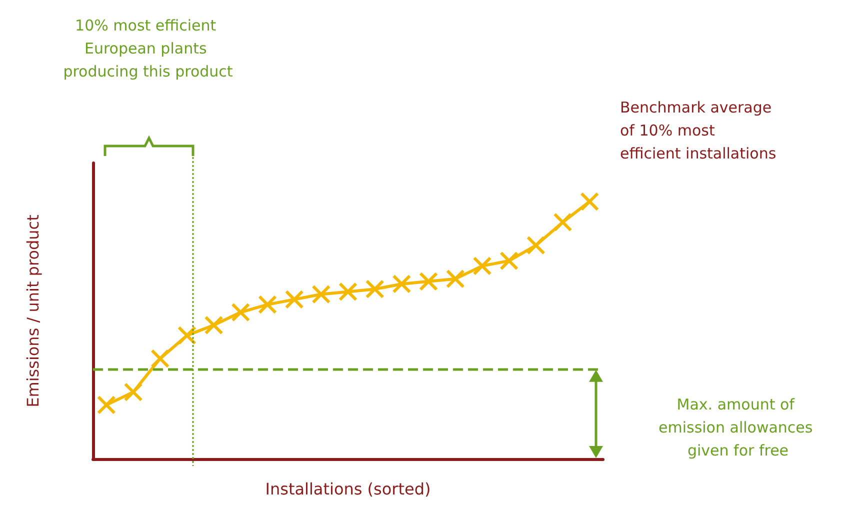  What do you see at coordinates (698, 130) in the screenshot?
I see `text: Benchmark average of 10% most efficient installations` at bounding box center [698, 130].